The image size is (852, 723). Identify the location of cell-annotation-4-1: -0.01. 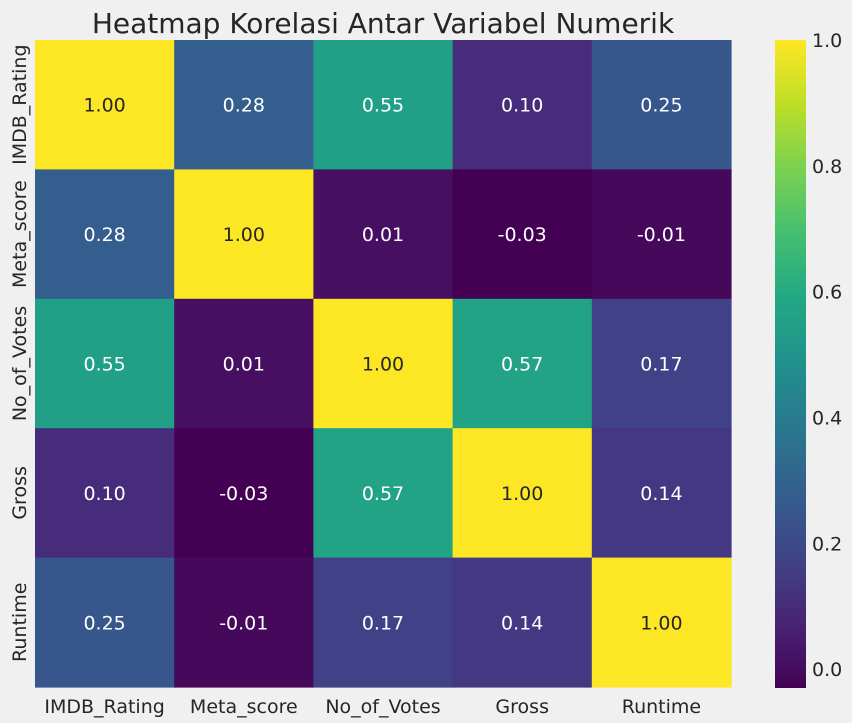
(243, 623).